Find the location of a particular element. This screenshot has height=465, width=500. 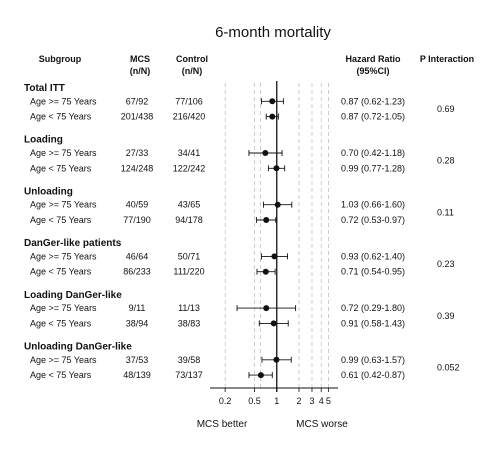

control-count: 39/58 is located at coordinates (189, 360).